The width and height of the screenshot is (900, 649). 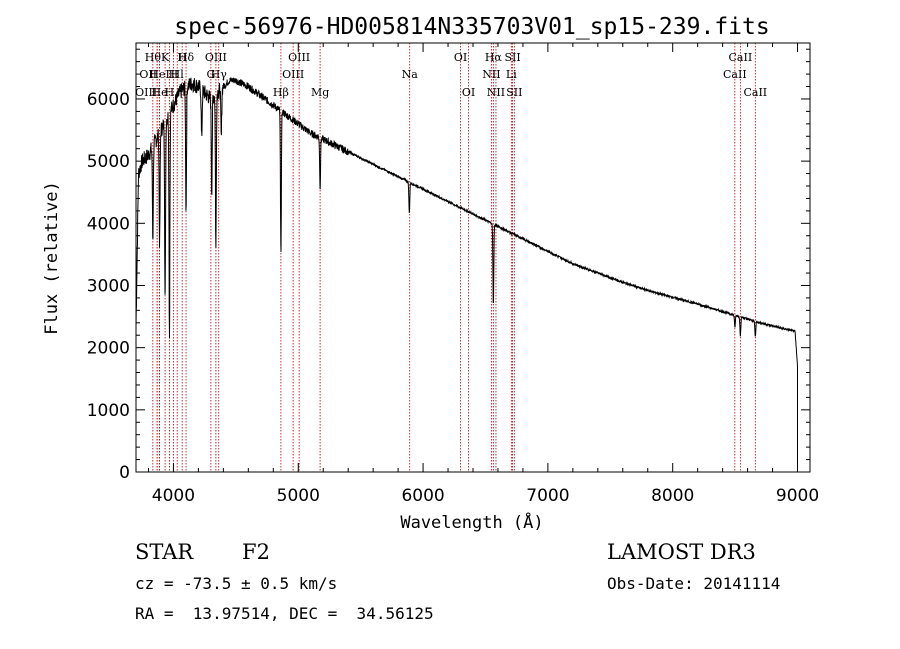 What do you see at coordinates (672, 496) in the screenshot?
I see `x-tick-label: 8000` at bounding box center [672, 496].